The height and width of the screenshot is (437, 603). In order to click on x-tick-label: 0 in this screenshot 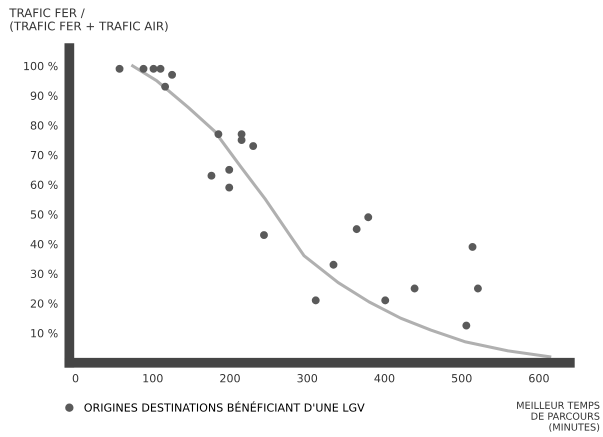, I will do `click(75, 378)`.